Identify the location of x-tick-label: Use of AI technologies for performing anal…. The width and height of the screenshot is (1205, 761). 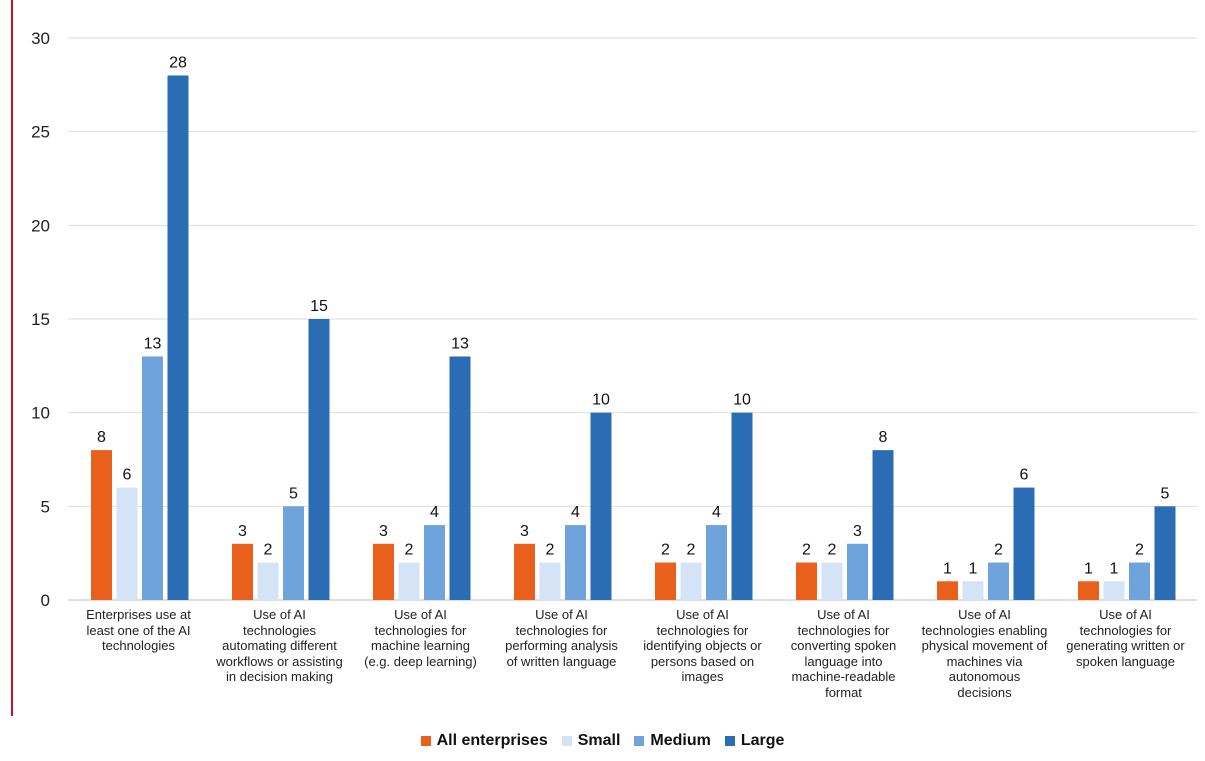
(561, 638).